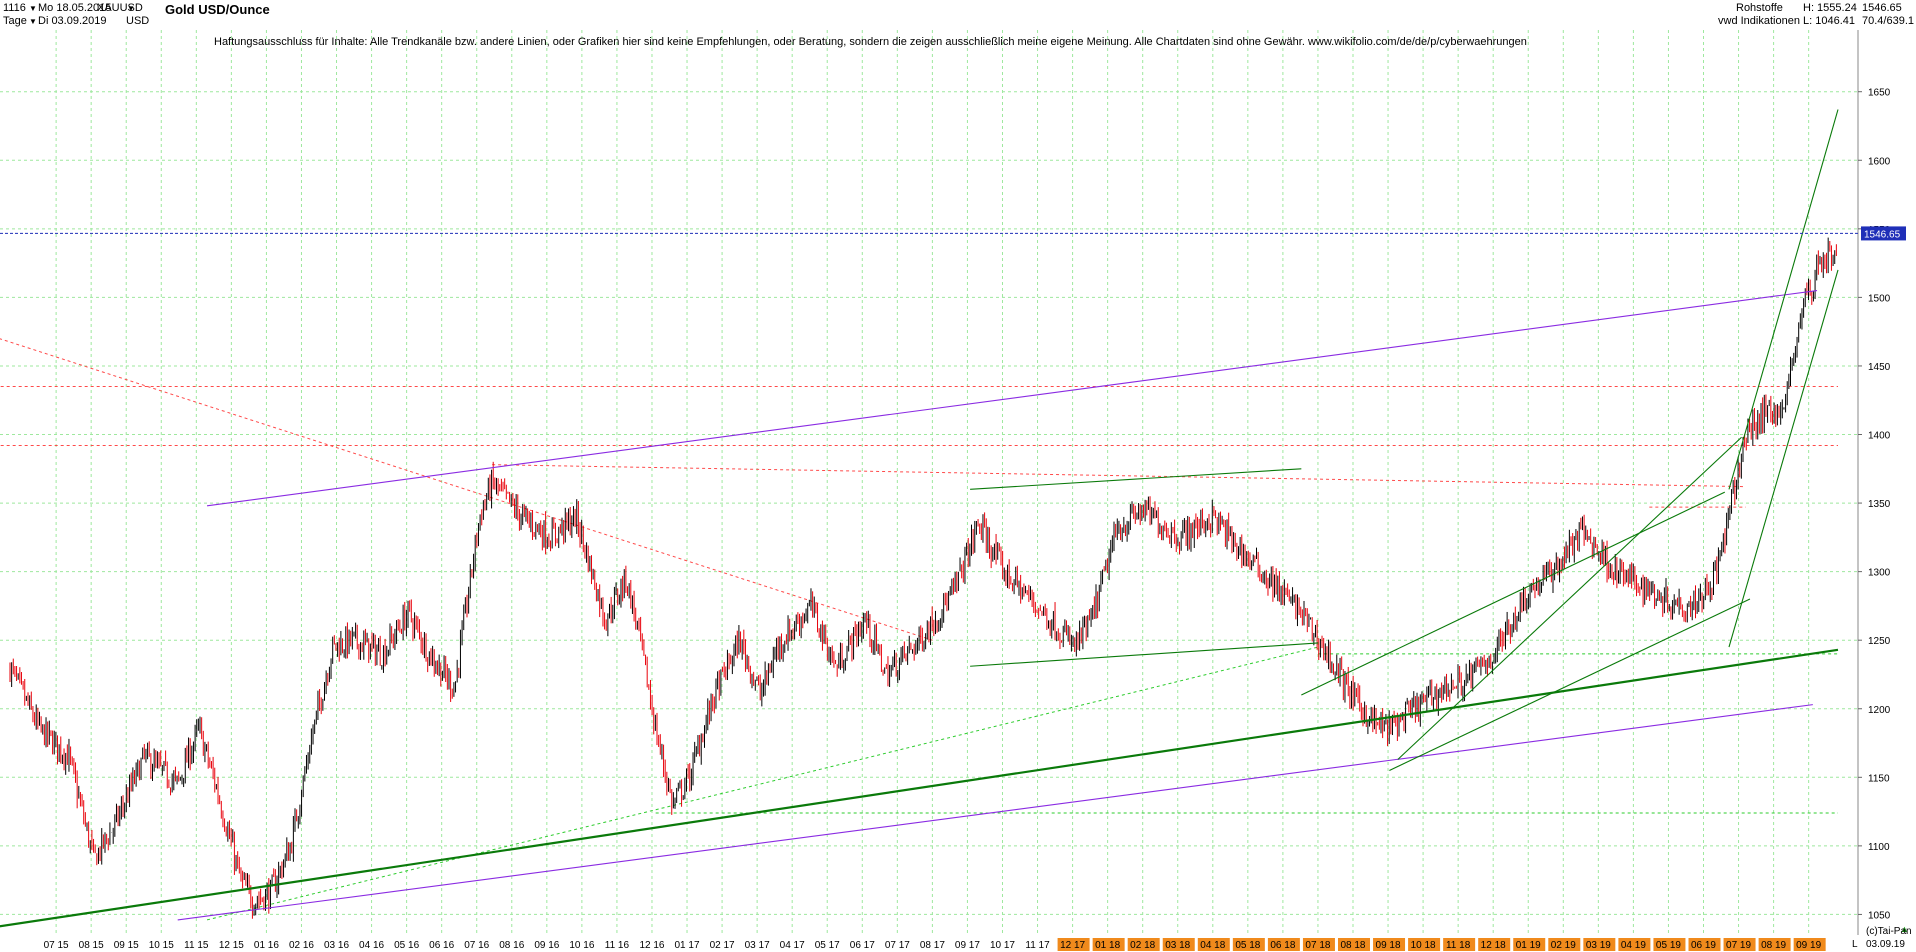  What do you see at coordinates (266, 945) in the screenshot?
I see `x-tick-label: 01 16` at bounding box center [266, 945].